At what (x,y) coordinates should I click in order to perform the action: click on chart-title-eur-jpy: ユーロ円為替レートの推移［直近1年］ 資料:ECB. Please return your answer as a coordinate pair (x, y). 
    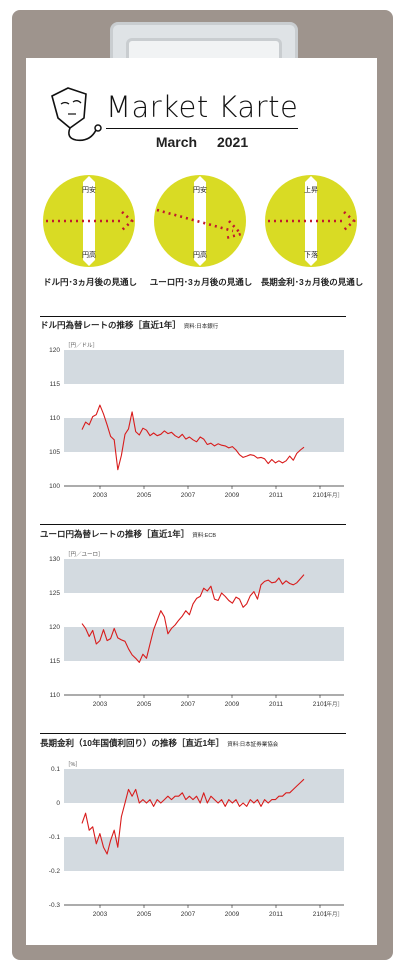
    Looking at the image, I should click on (128, 534).